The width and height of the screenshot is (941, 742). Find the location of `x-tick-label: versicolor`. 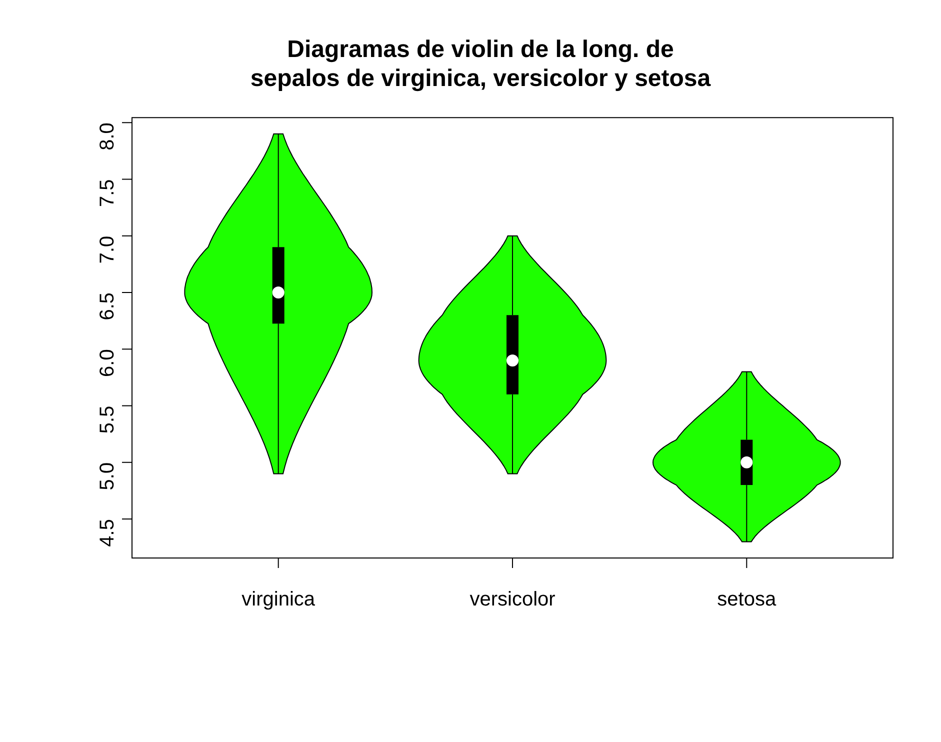

x-tick-label: versicolor is located at coordinates (513, 599).